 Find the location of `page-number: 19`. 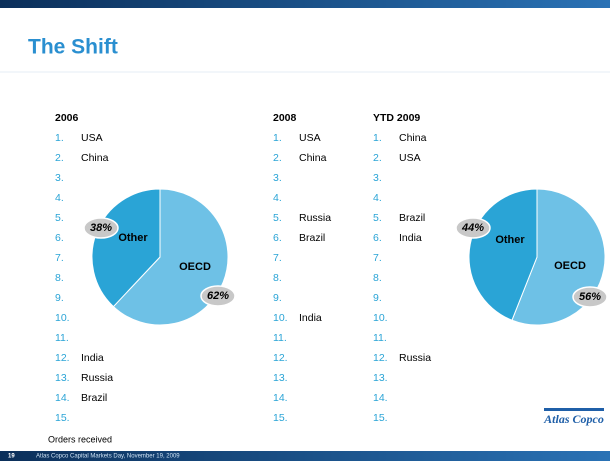

page-number: 19 is located at coordinates (11, 457).